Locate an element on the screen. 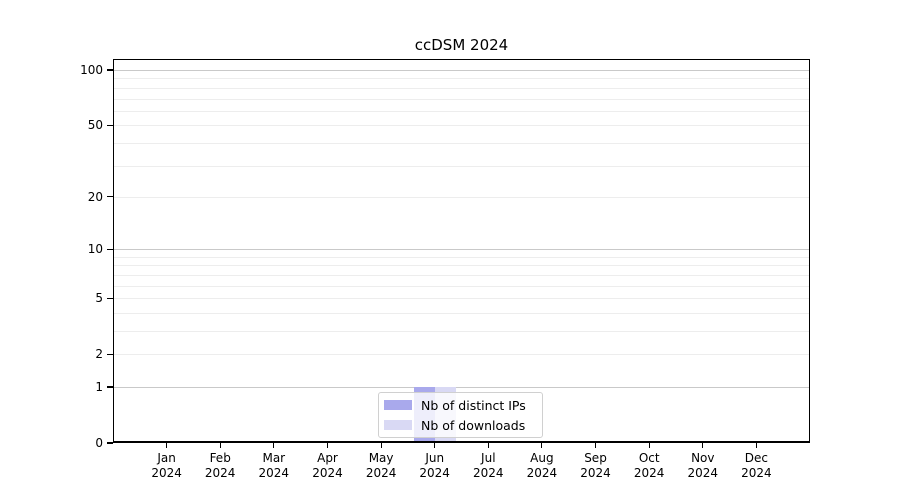  legend-entry: Nb of downloads is located at coordinates (459, 425).